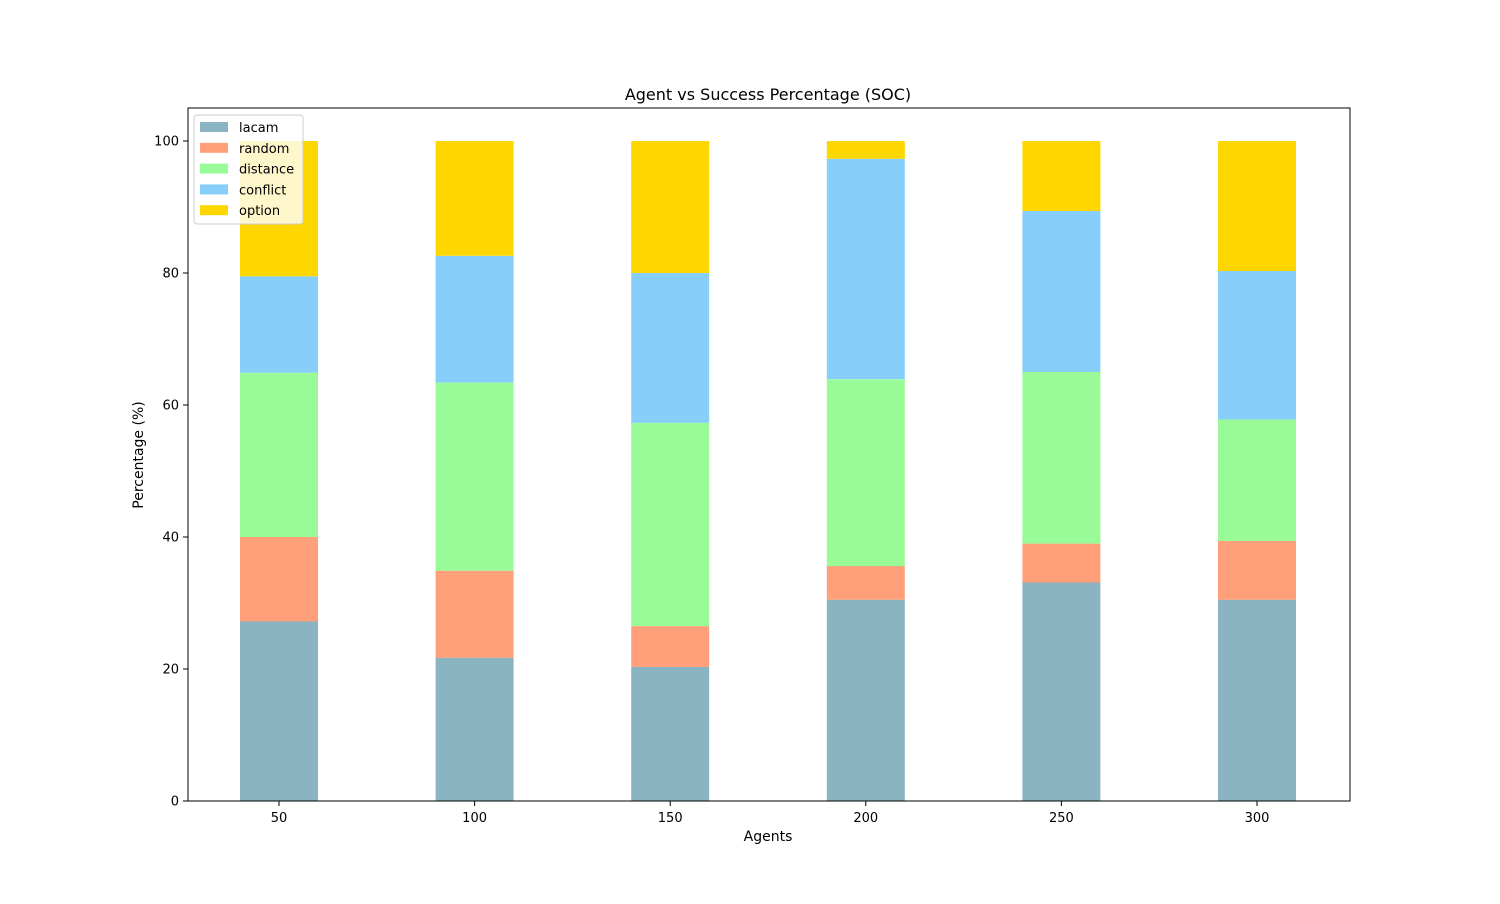  I want to click on y-axis: 0 20 40 60 80 100, so click(171, 472).